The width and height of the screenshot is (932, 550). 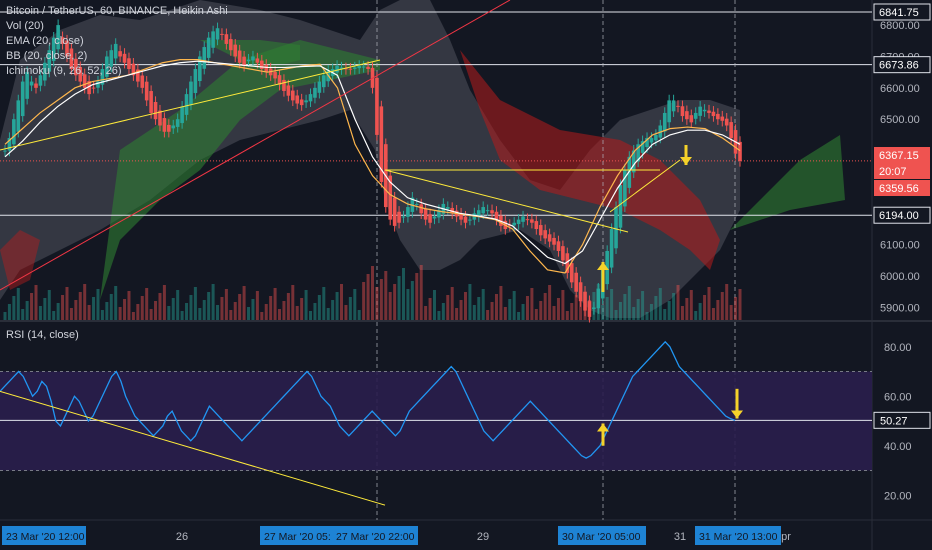 What do you see at coordinates (601, 537) in the screenshot?
I see `time-axis-label: 30 Mar '20 05:00` at bounding box center [601, 537].